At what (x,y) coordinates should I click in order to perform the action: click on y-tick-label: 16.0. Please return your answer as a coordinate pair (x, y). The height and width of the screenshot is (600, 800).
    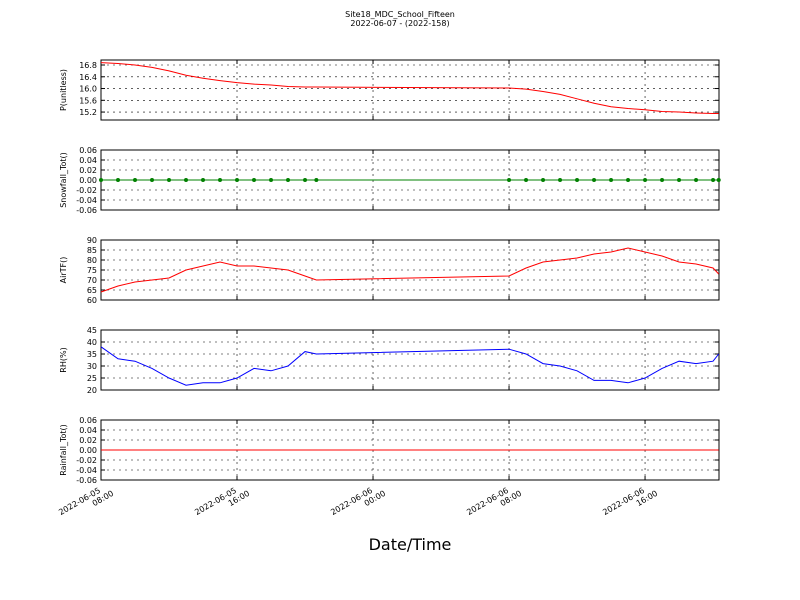
    Looking at the image, I should click on (88, 89).